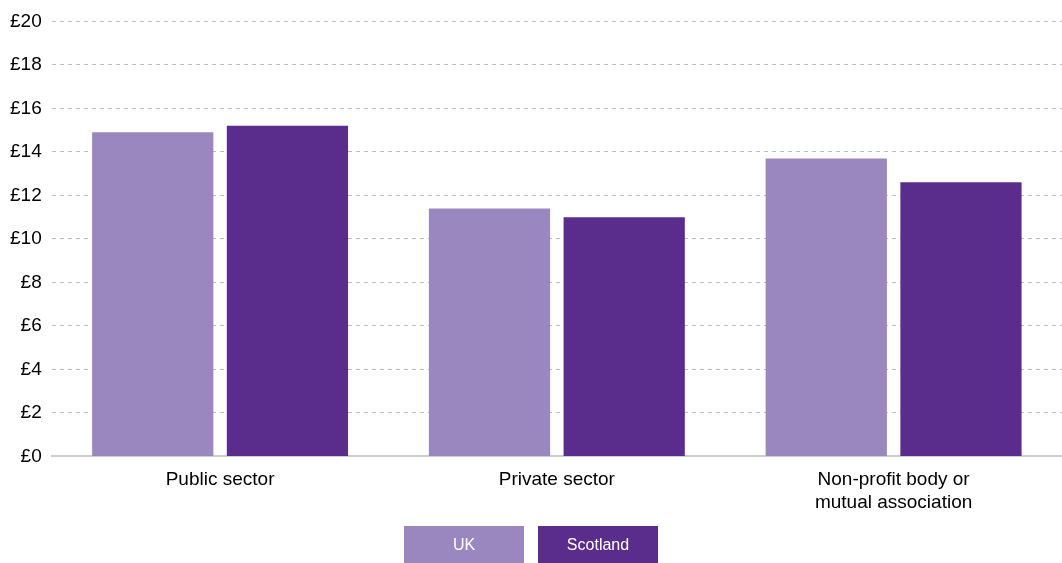  I want to click on text: Scotland, so click(598, 544).